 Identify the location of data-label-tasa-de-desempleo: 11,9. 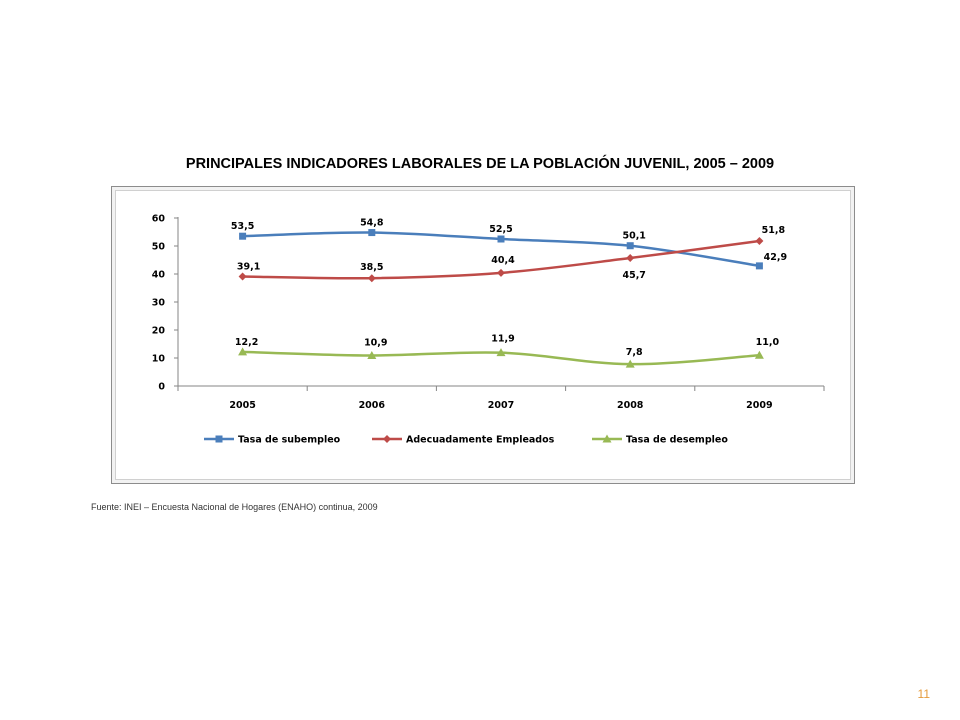
(502, 339).